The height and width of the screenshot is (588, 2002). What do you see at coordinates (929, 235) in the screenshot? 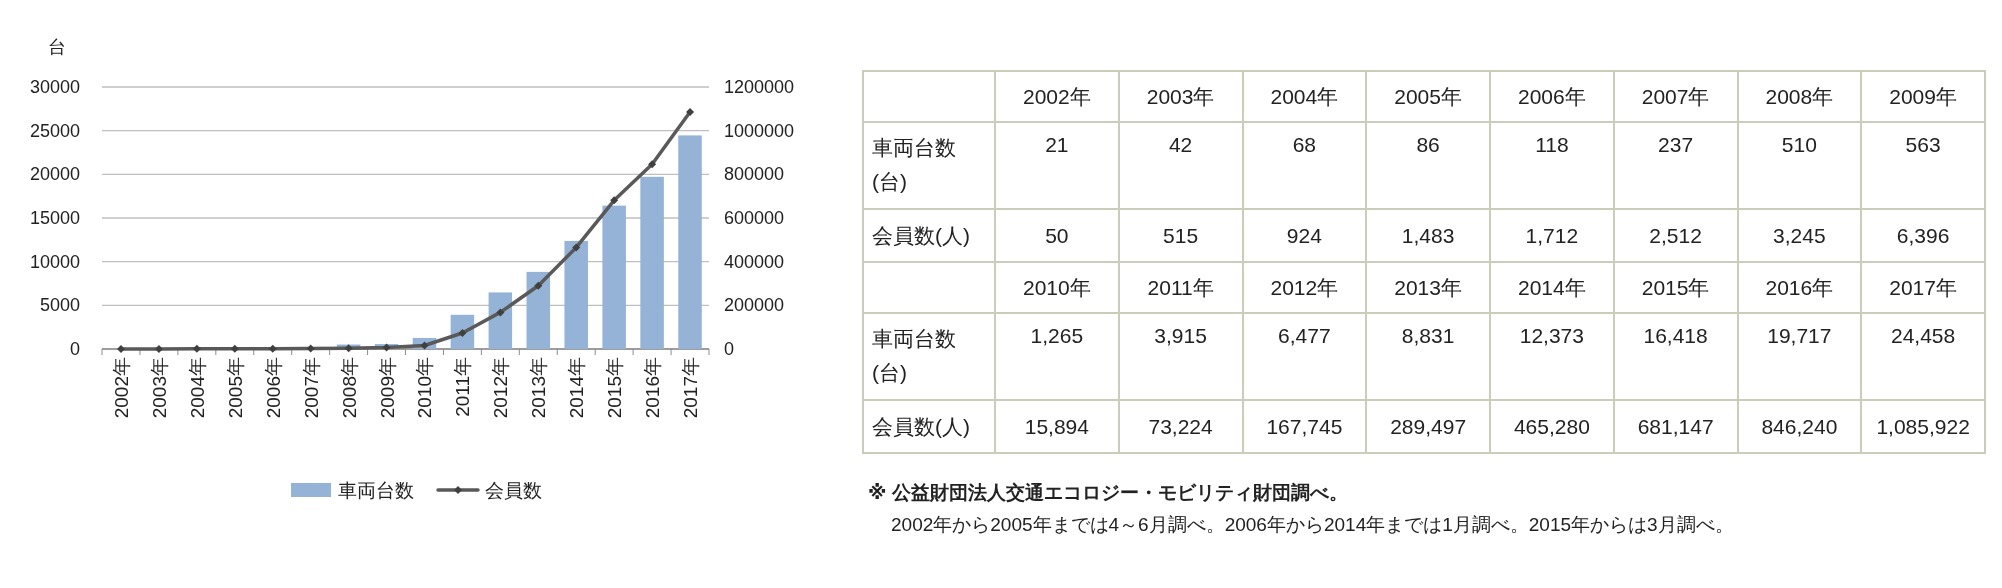
I see `y-tick-label: 会員数(人)` at bounding box center [929, 235].